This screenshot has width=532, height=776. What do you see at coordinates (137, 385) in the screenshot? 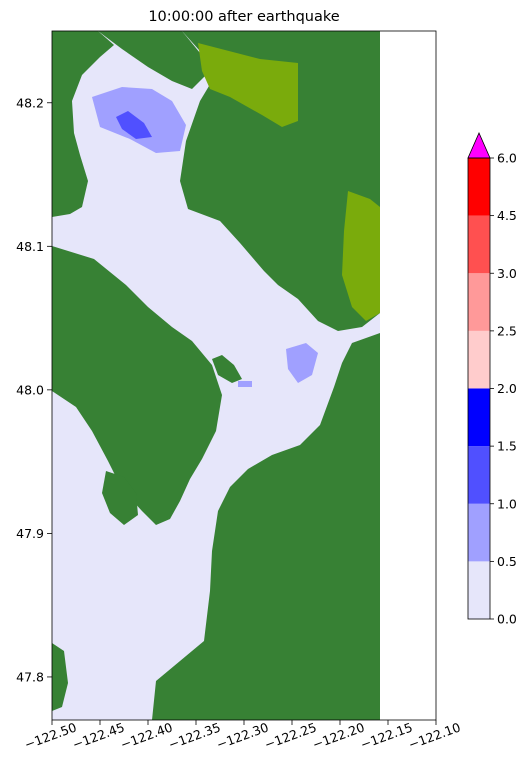
I see `land-central-peninsula` at bounding box center [137, 385].